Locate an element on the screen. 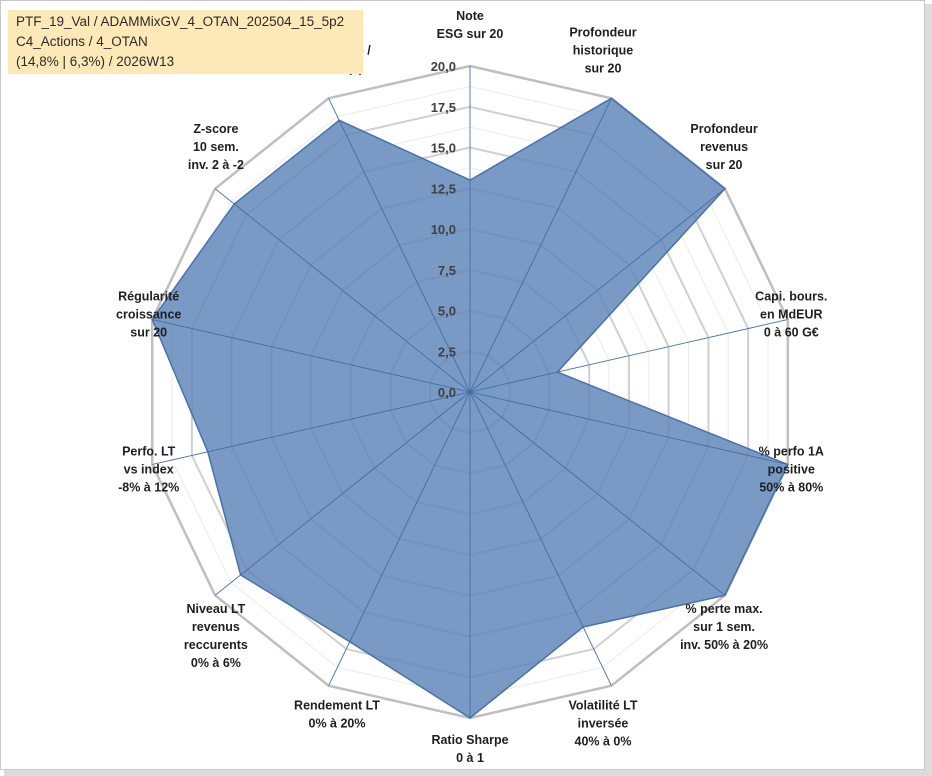  r-tick-label: 10,0 is located at coordinates (443, 229).